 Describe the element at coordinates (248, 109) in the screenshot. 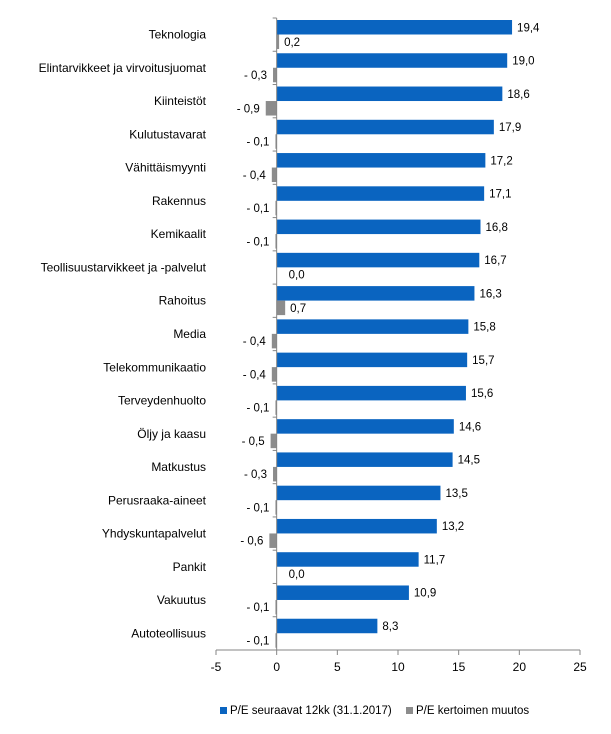

I see `change-value-label: - 0,9` at that location.